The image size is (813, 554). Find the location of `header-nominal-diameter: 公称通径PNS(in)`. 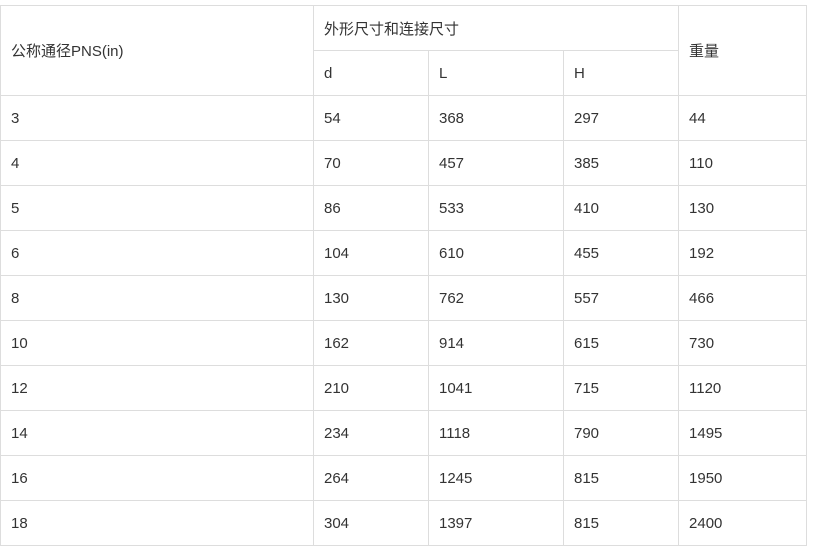

header-nominal-diameter: 公称通径PNS(in) is located at coordinates (157, 50).